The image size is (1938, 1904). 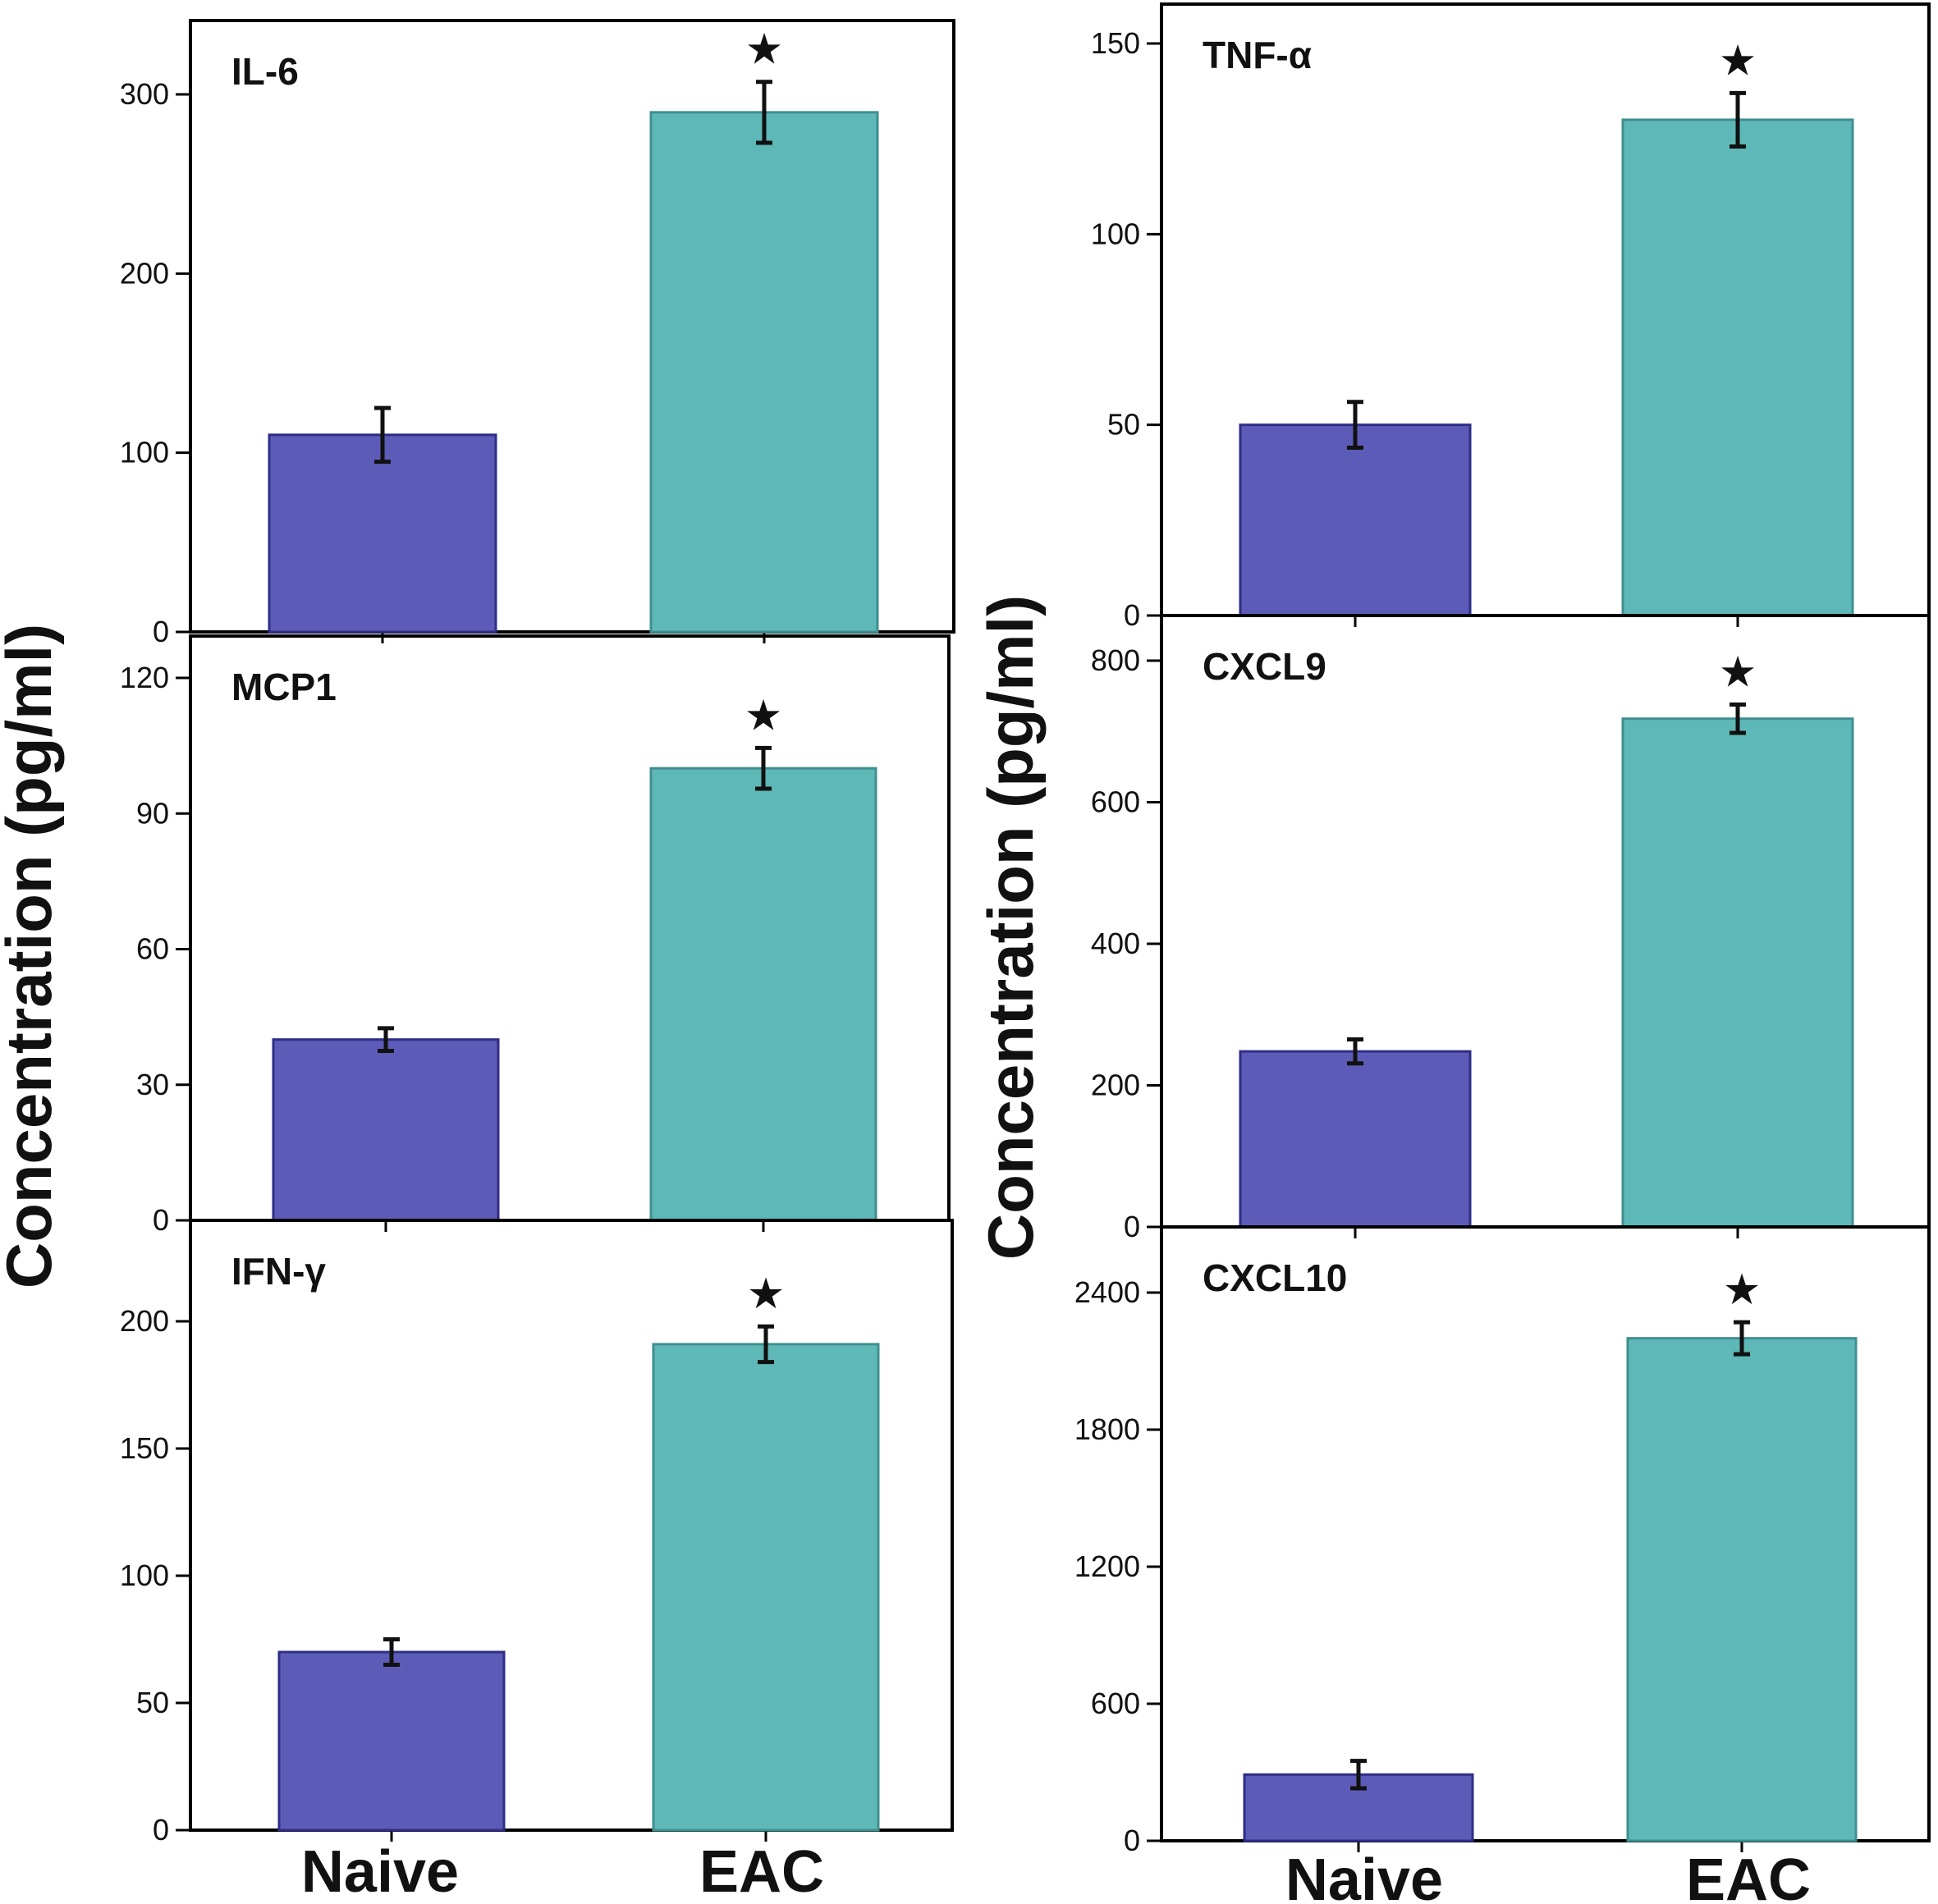 I want to click on y-tick-label-cxcl9-200: 200, so click(x=1115, y=1085).